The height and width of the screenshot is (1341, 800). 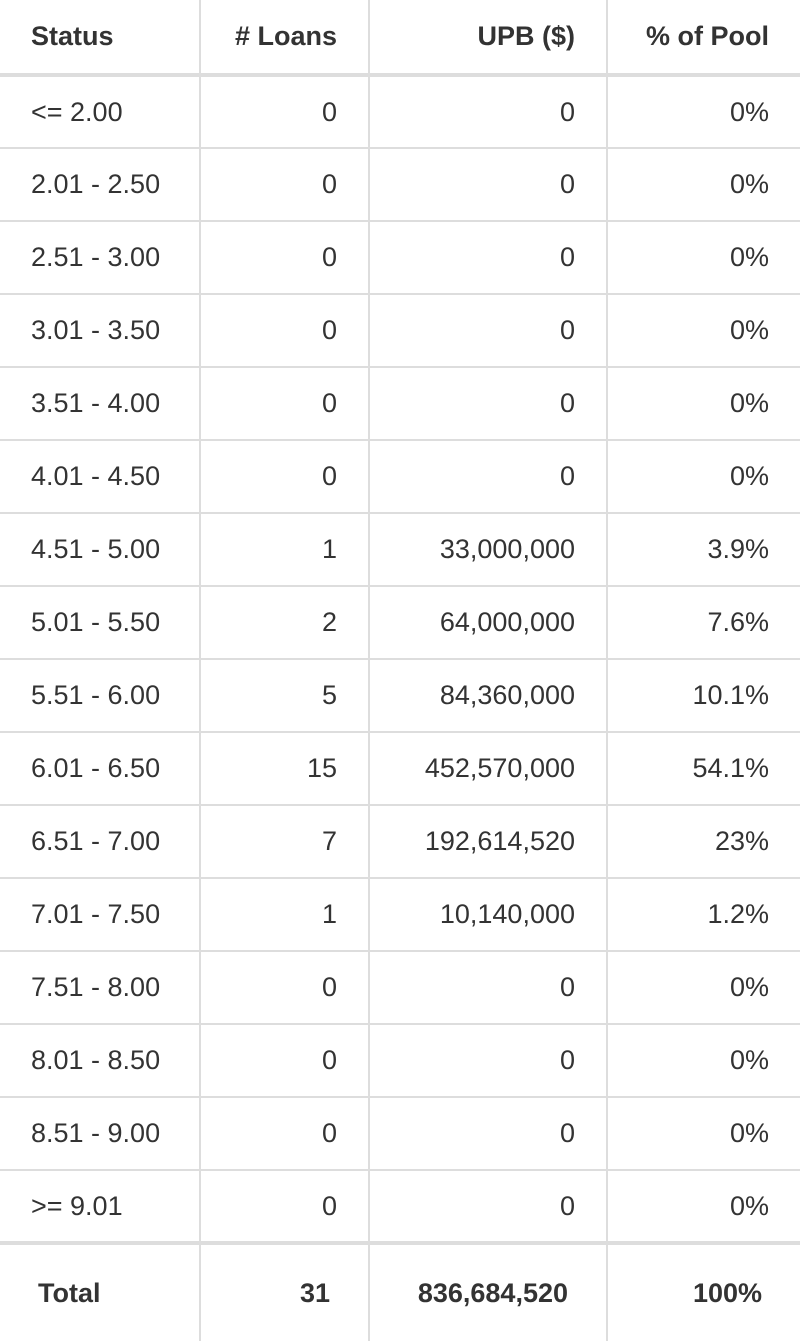 I want to click on table-cell: 2.51 - 3.00, so click(x=100, y=257).